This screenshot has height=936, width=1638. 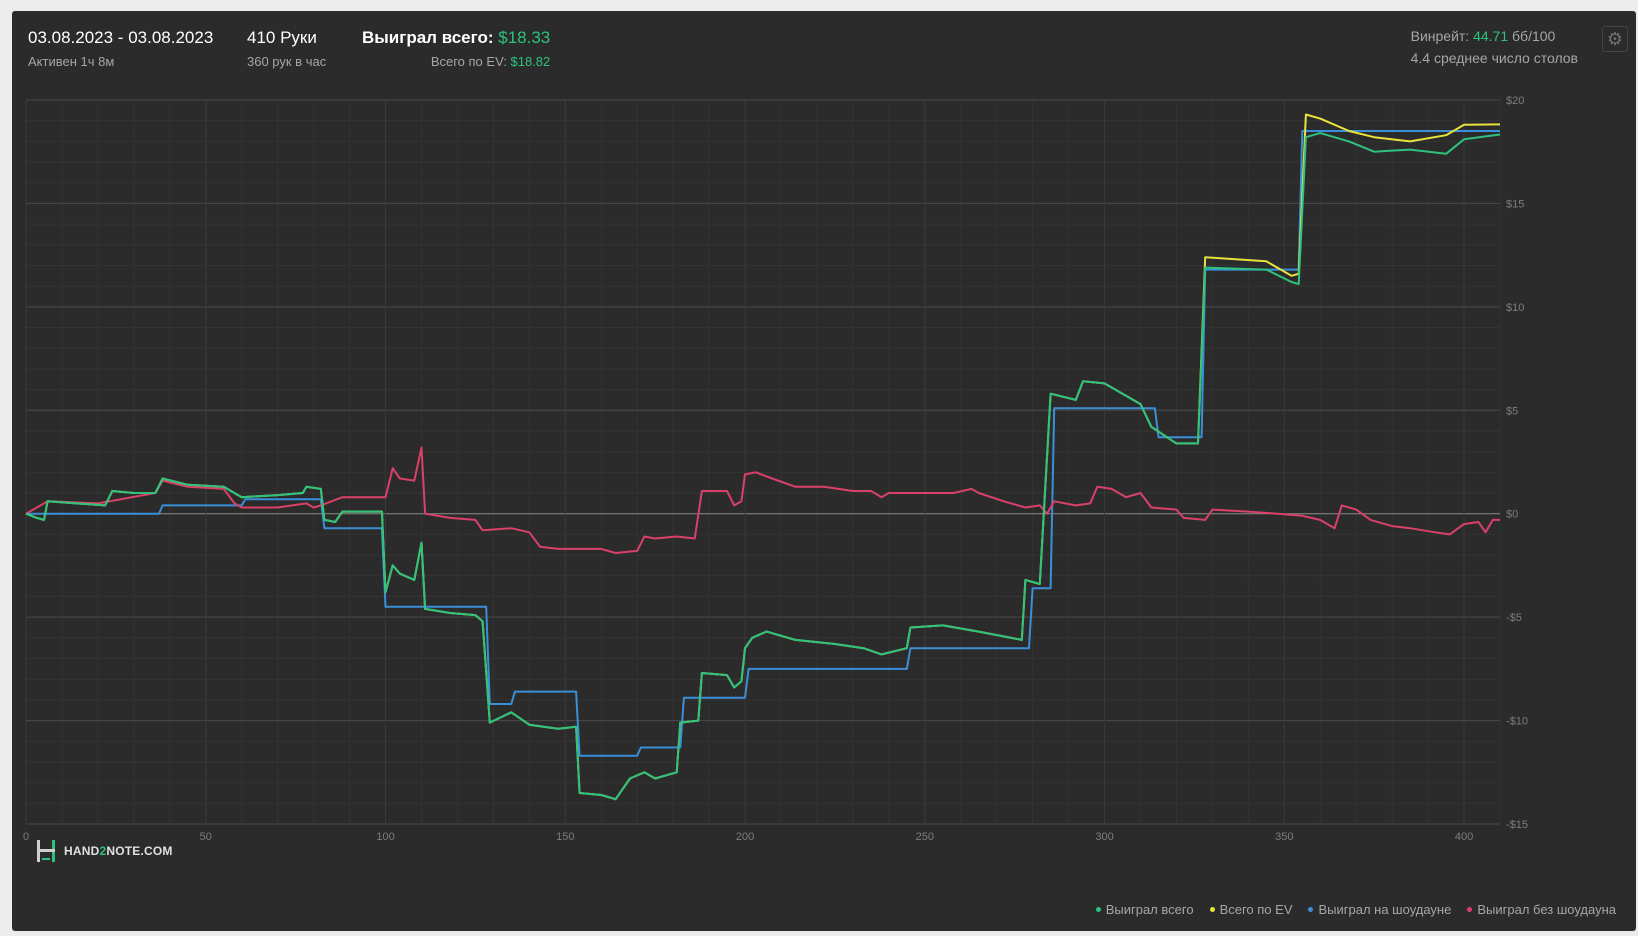 What do you see at coordinates (1514, 618) in the screenshot?
I see `y-tick-label: -$5` at bounding box center [1514, 618].